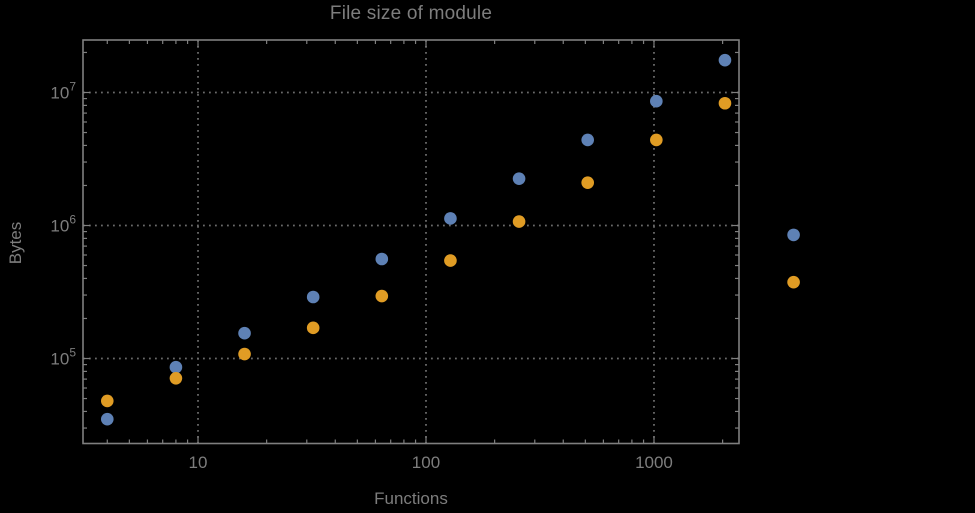  Describe the element at coordinates (587, 140) in the screenshot. I see `data-point-blue-series-x512` at that location.